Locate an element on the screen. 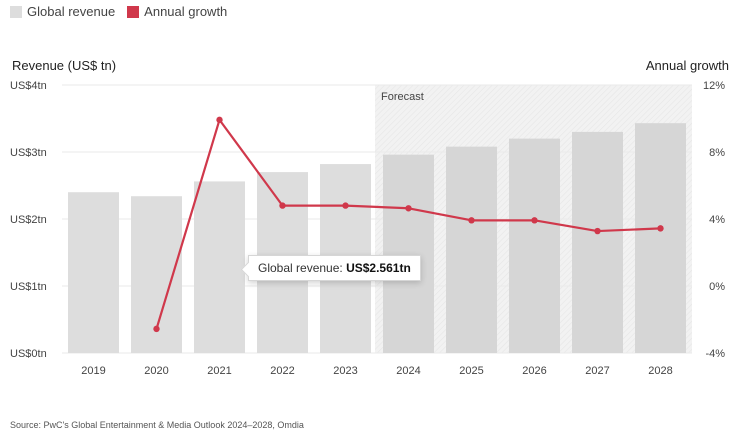  x-tick-label: 2027 is located at coordinates (597, 371).